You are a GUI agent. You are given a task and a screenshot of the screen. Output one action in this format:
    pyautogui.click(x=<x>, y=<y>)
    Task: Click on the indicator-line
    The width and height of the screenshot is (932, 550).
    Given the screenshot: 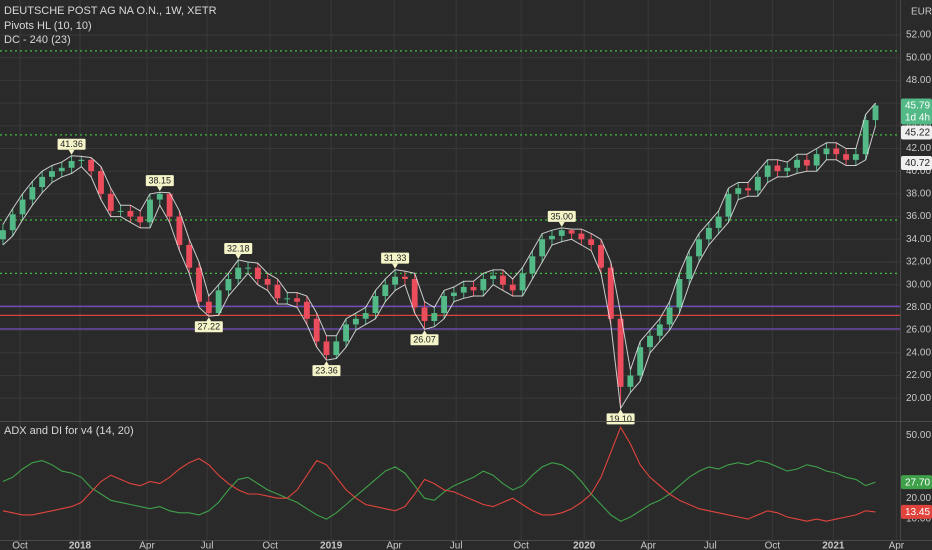 What is the action you would take?
    pyautogui.click(x=439, y=491)
    